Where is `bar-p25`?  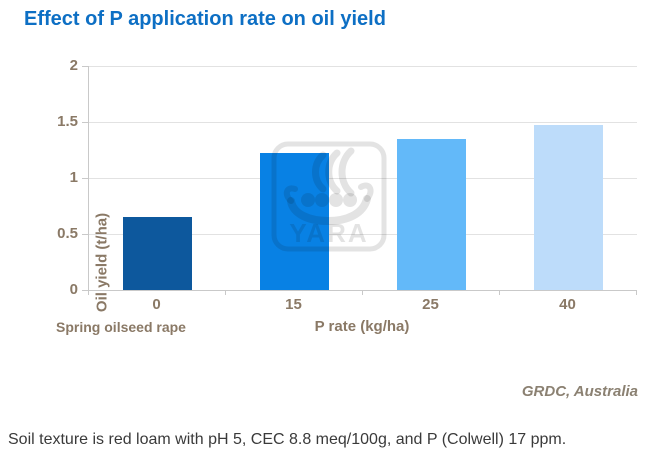 bar-p25 is located at coordinates (431, 214).